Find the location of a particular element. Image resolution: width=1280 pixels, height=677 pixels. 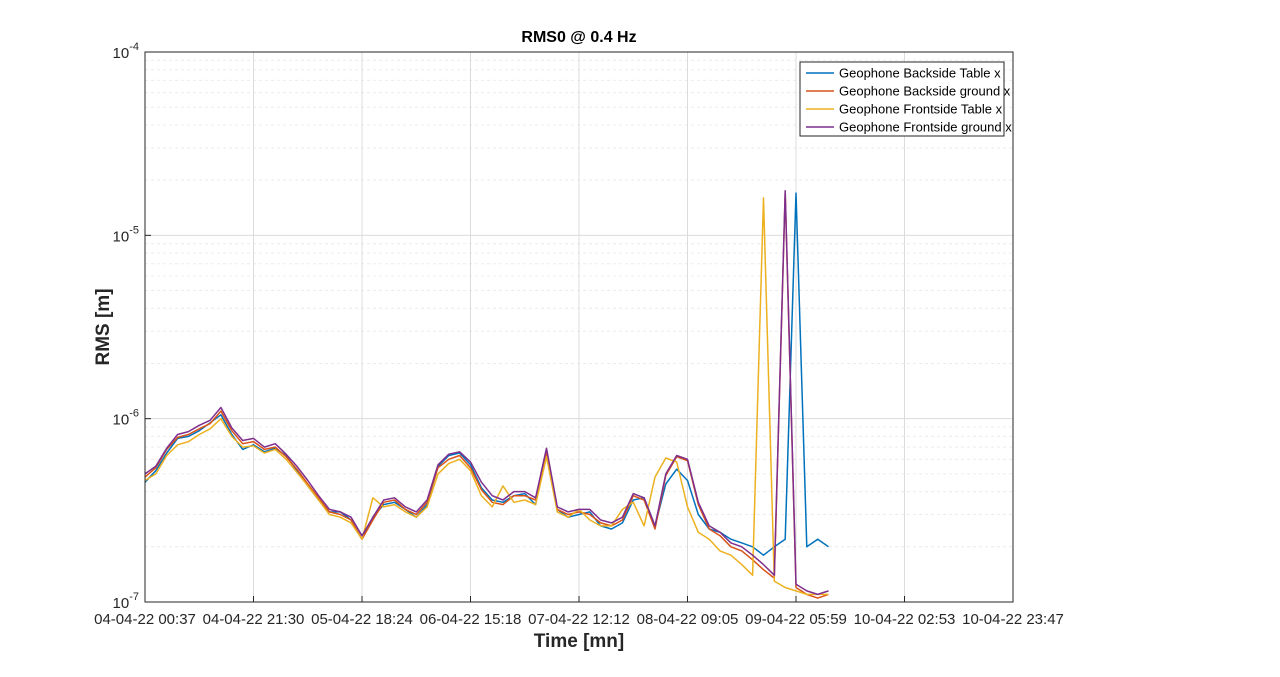

x-tick-label: 07-04-22 12:12 is located at coordinates (579, 619).